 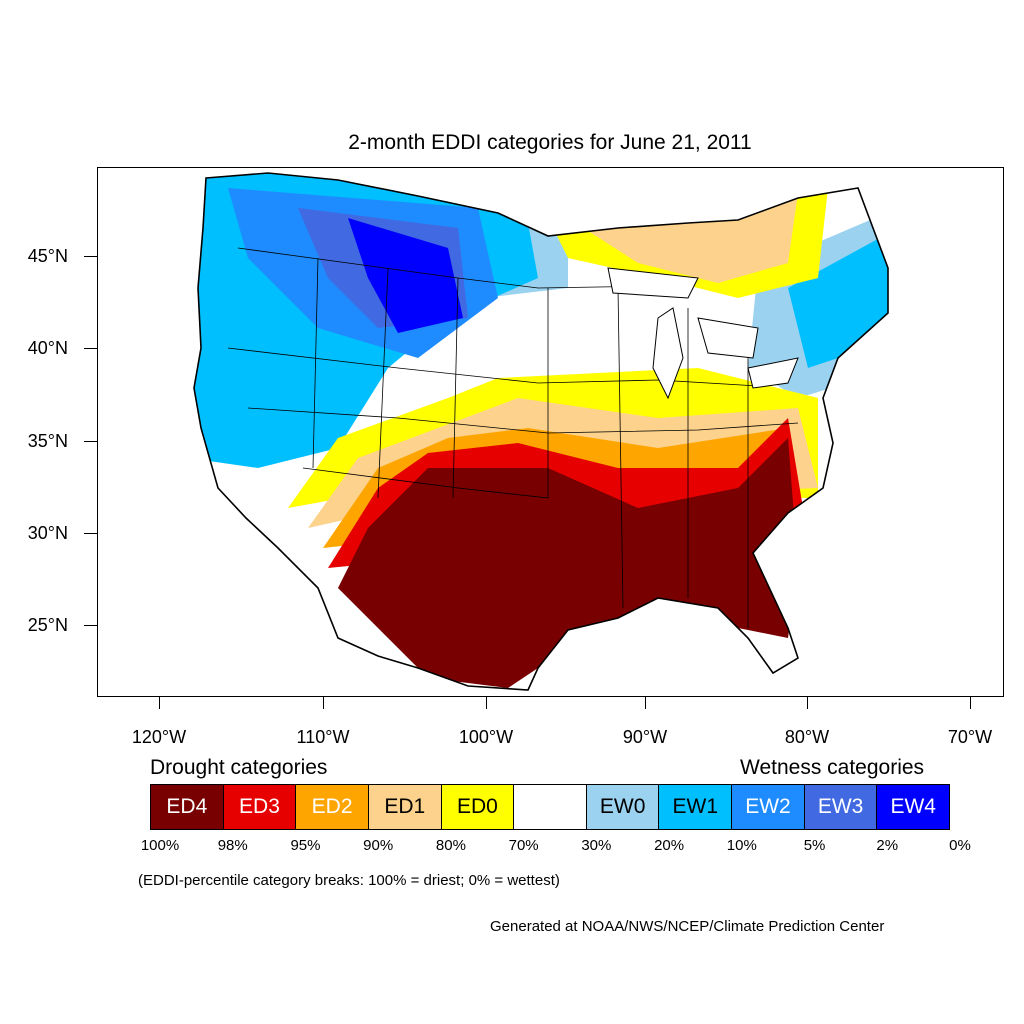 What do you see at coordinates (807, 737) in the screenshot?
I see `lon-label: 80°W` at bounding box center [807, 737].